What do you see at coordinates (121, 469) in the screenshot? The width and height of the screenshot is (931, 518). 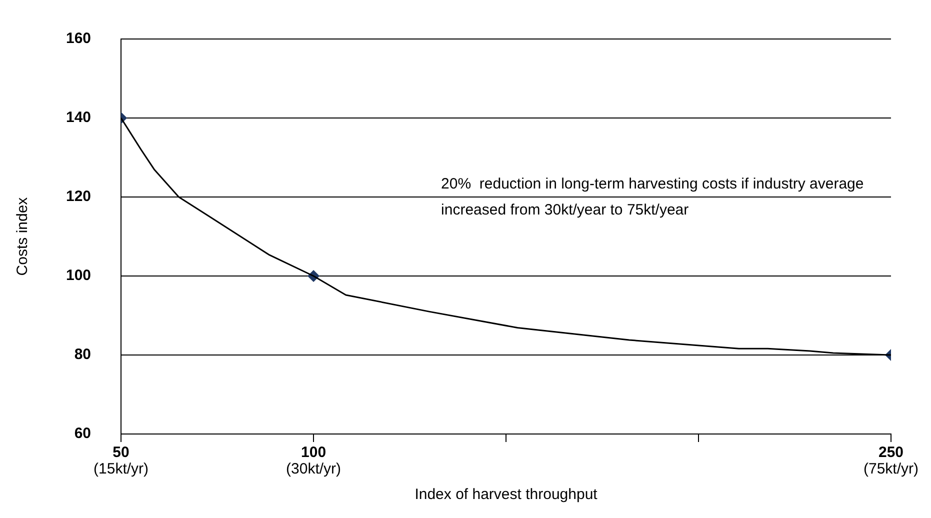 I see `text: (15kt/yr)` at bounding box center [121, 469].